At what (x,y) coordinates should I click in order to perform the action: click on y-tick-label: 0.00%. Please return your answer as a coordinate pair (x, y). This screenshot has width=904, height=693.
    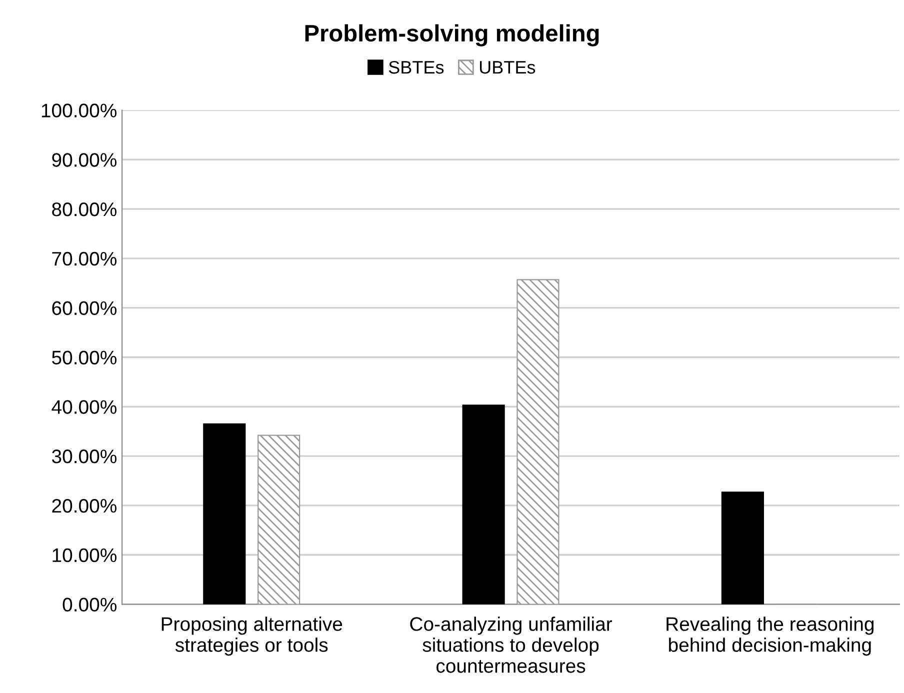
    Looking at the image, I should click on (89, 605).